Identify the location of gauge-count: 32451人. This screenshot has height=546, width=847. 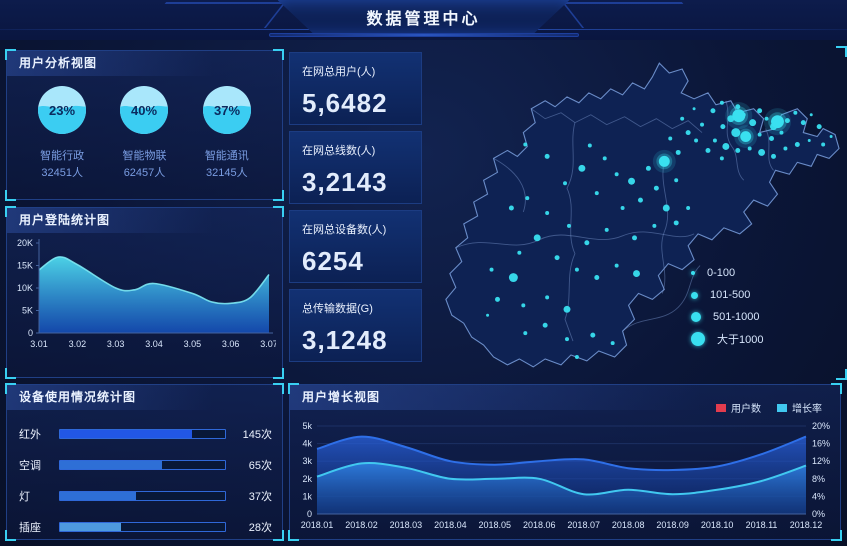
(62, 173).